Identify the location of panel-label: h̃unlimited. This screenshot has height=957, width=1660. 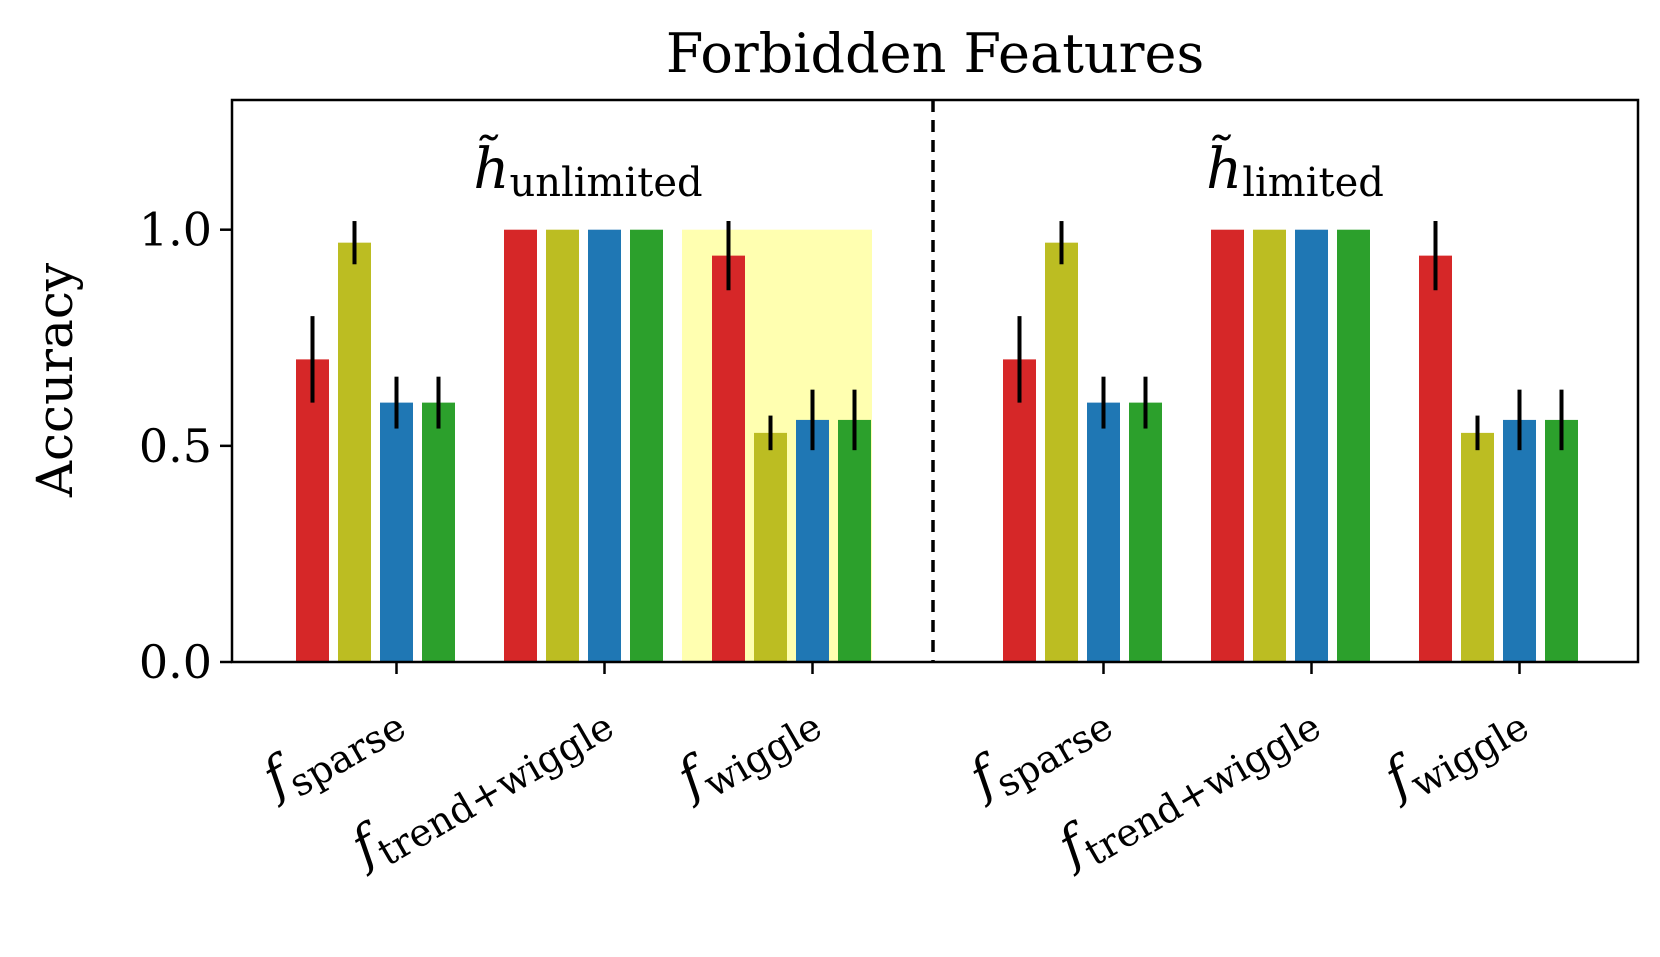
(587, 170).